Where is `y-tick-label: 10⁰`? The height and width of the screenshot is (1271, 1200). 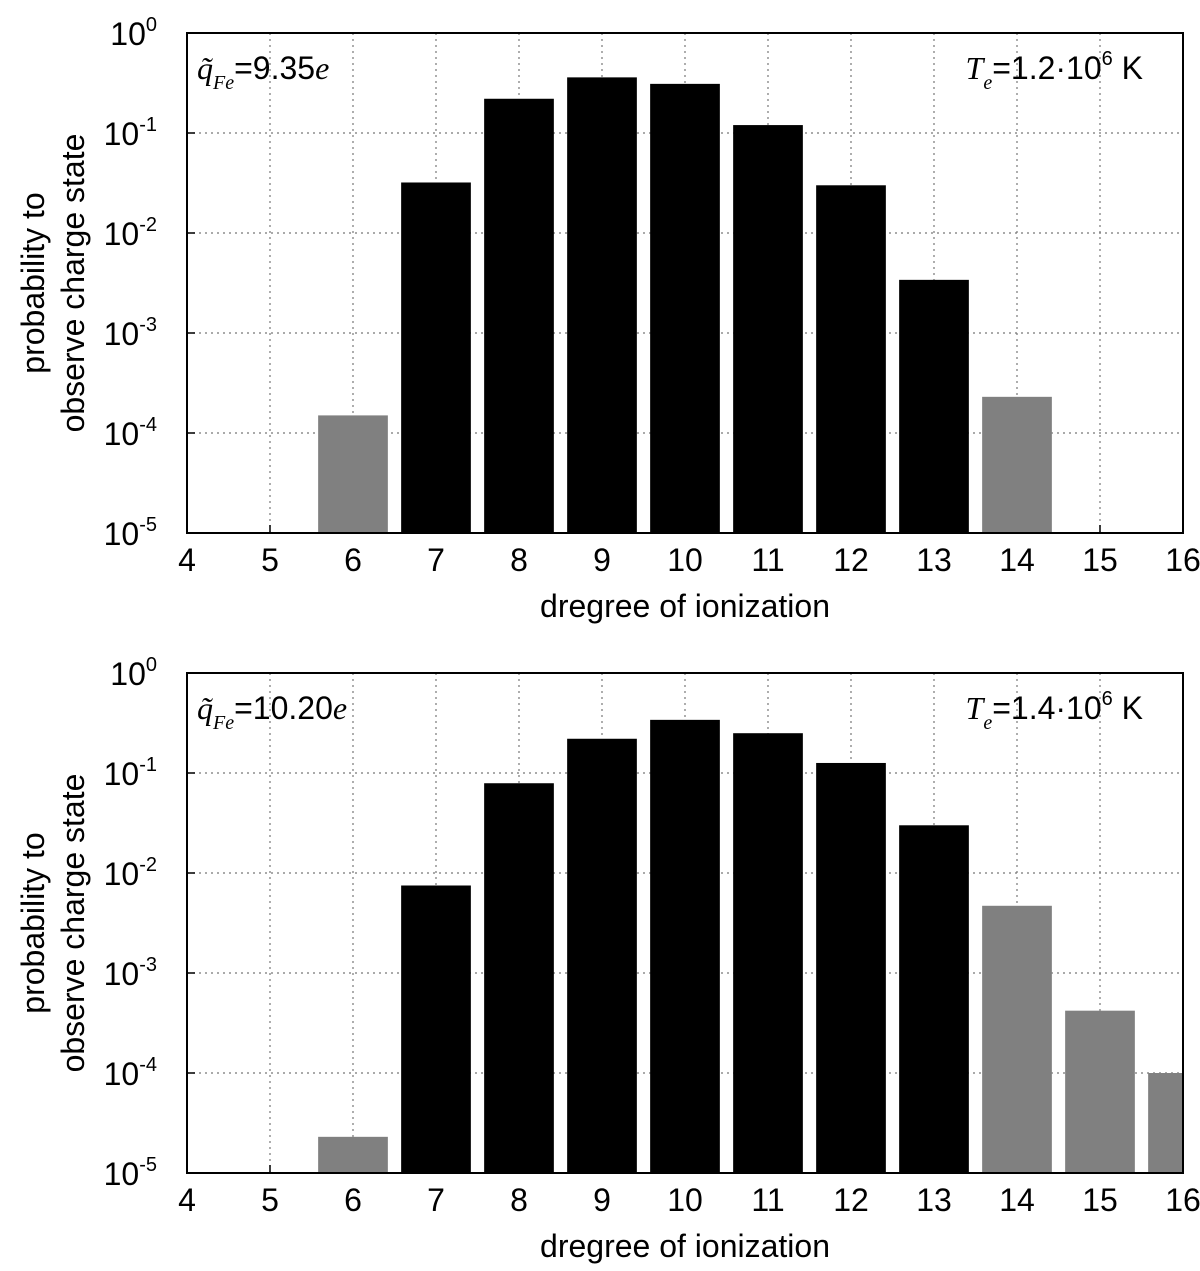
y-tick-label: 10⁰ is located at coordinates (133, 33).